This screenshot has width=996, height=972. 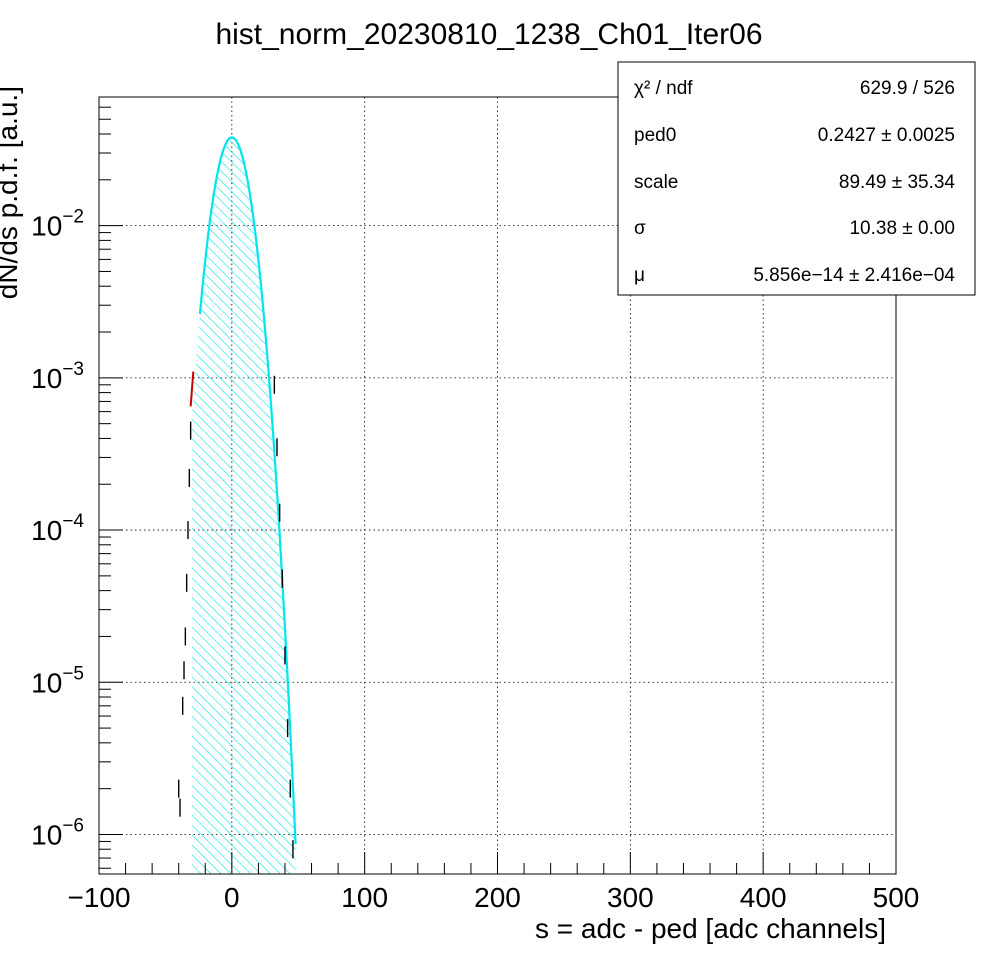 What do you see at coordinates (77, 482) in the screenshot?
I see `y-axis: 10⁻⁶ 10⁻⁵ 10⁻⁴ 10⁻³ 10⁻²` at bounding box center [77, 482].